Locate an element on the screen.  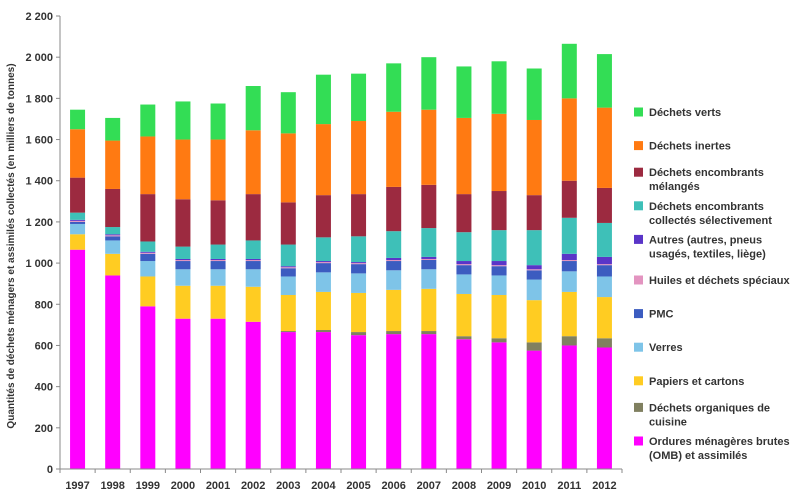
x-tick-label: 2012 is located at coordinates (604, 486).